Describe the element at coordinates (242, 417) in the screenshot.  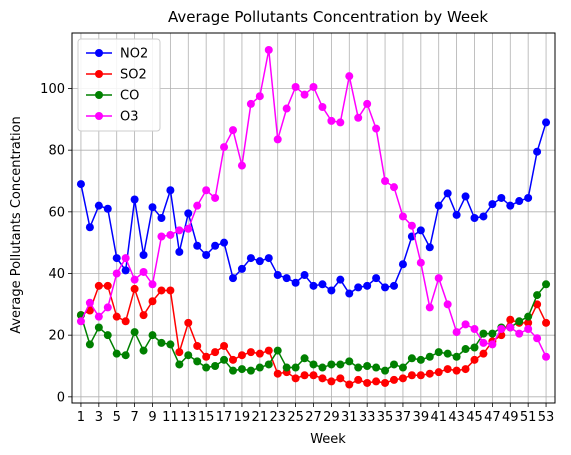
I see `x-tick-label: 19` at that location.